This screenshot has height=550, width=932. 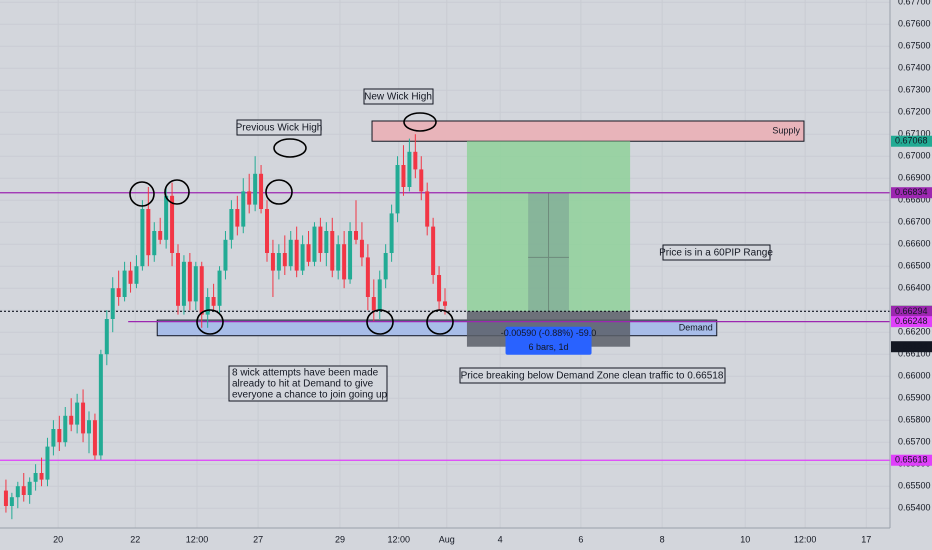 I want to click on y-tick-label: 0.66000, so click(x=914, y=376).